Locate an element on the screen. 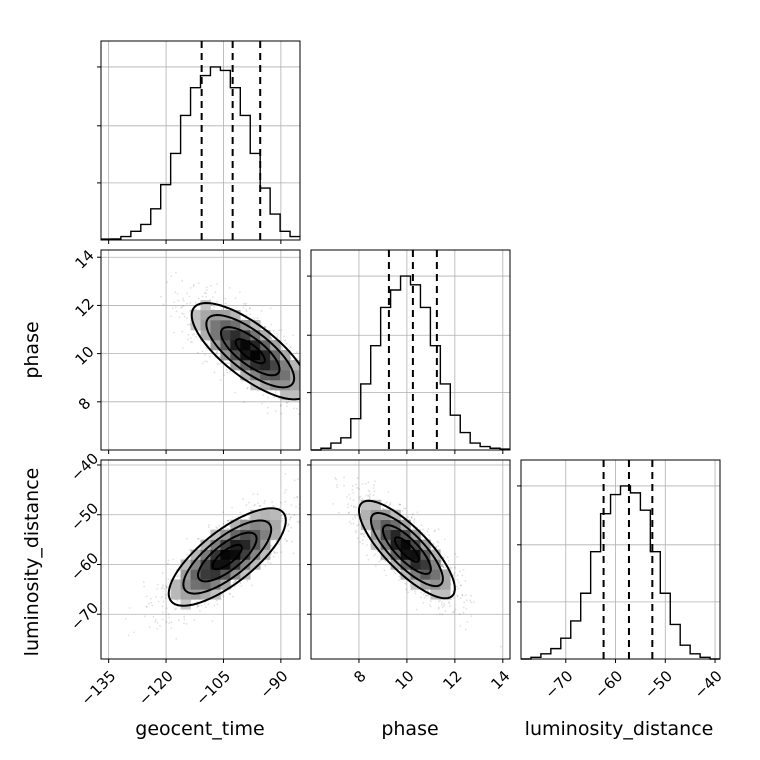 The width and height of the screenshot is (760, 760). xtick-label-geocent_time: −120 is located at coordinates (156, 688).